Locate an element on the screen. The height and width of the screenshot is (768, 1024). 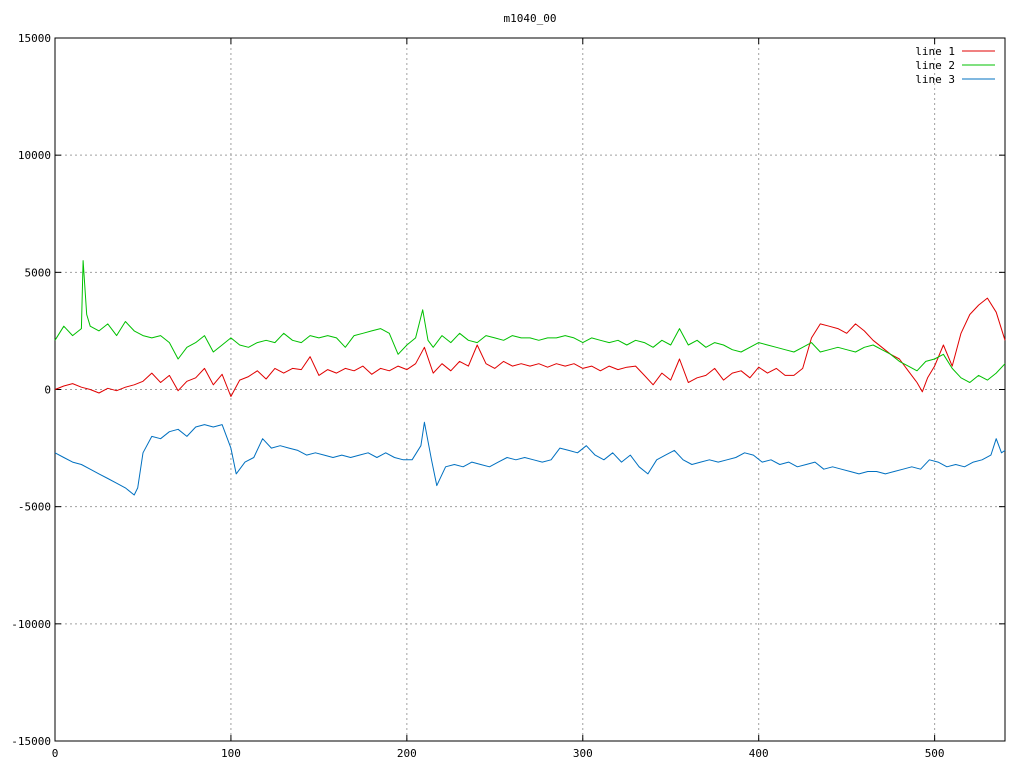
x-tick-label: 300 is located at coordinates (583, 753).